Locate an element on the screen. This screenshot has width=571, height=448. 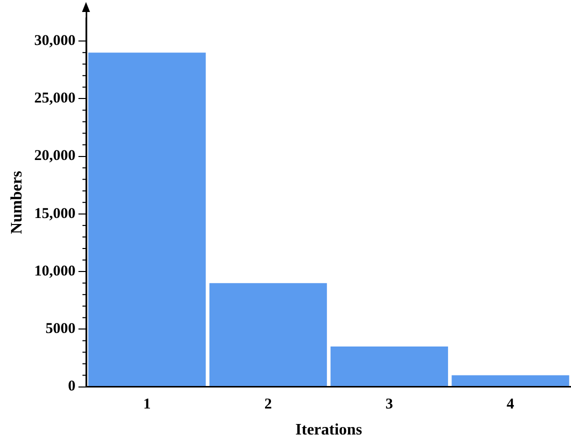
y-tick-label: 30,000 is located at coordinates (55, 40).